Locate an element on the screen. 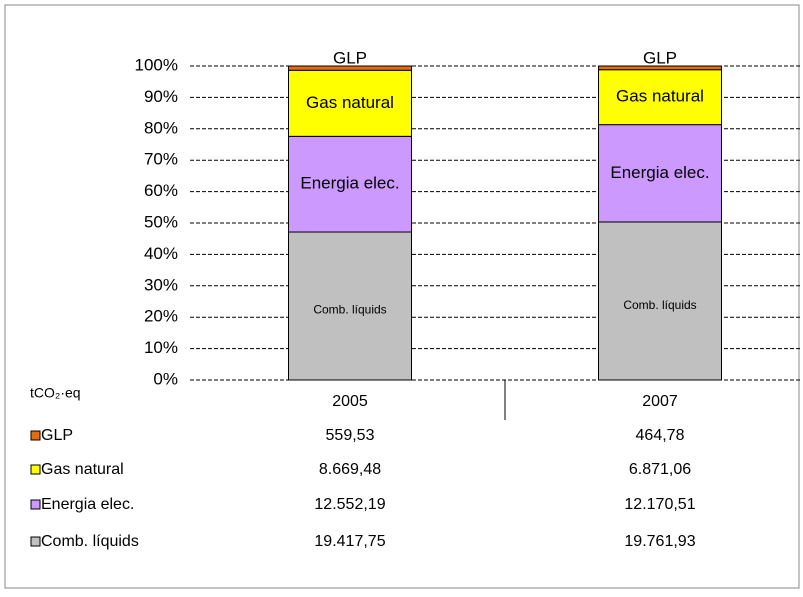 This screenshot has width=803, height=597. legend-label: Gas natural is located at coordinates (82, 469).